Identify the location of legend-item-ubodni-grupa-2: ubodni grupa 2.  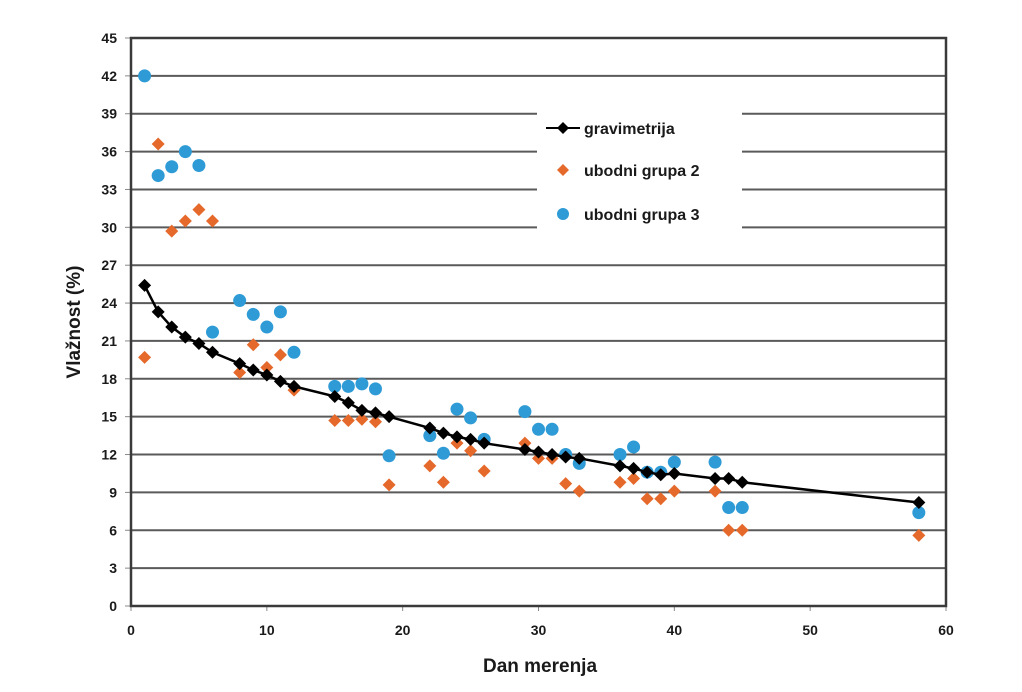
(628, 171).